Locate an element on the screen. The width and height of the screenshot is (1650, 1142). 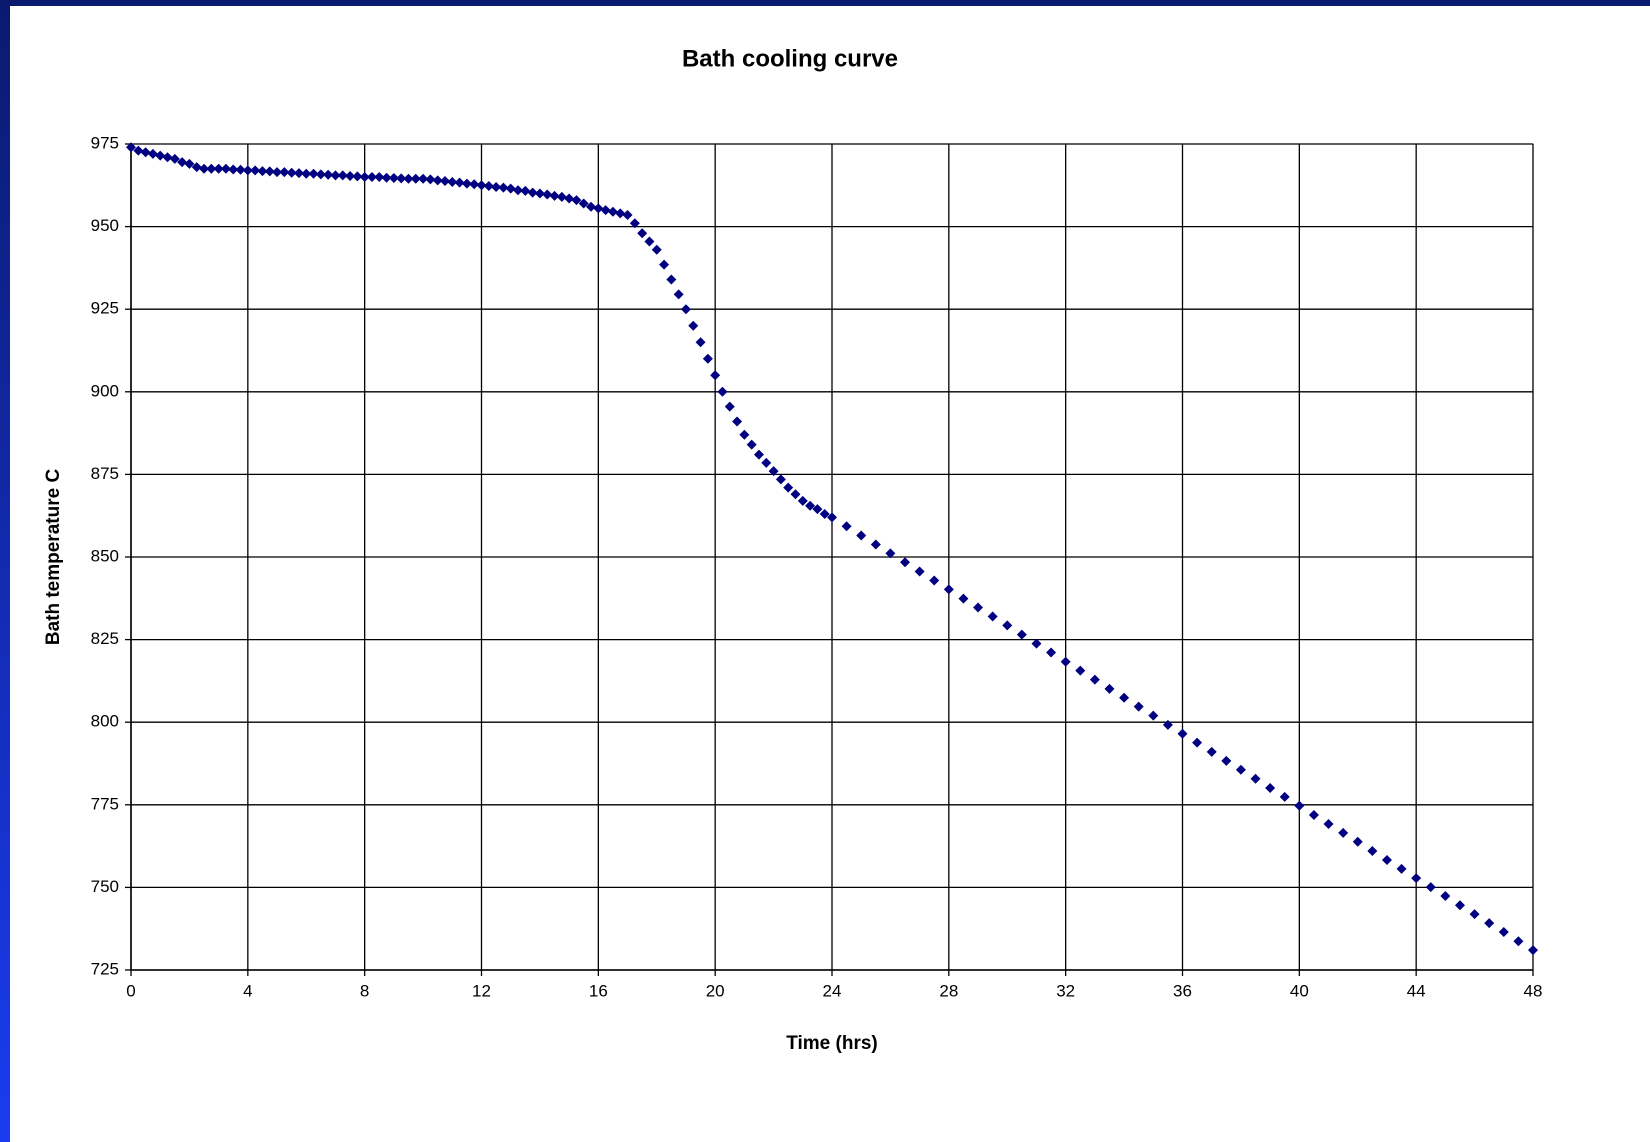
y-tick-label: 725 is located at coordinates (105, 968).